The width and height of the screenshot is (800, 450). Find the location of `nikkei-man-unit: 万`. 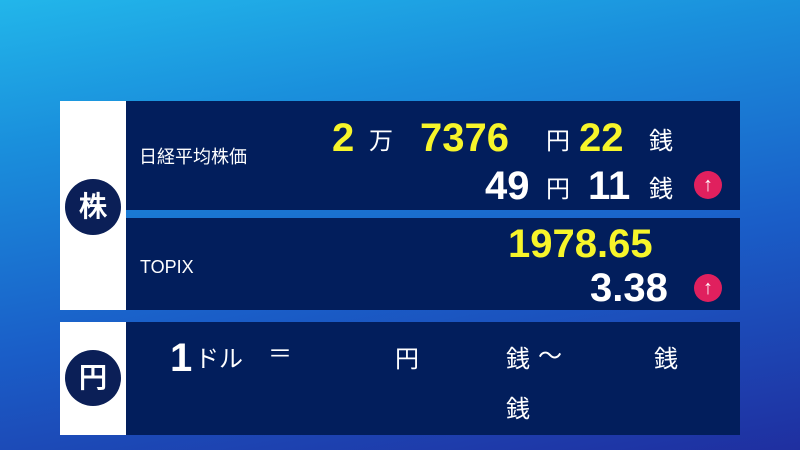

nikkei-man-unit: 万 is located at coordinates (381, 141).